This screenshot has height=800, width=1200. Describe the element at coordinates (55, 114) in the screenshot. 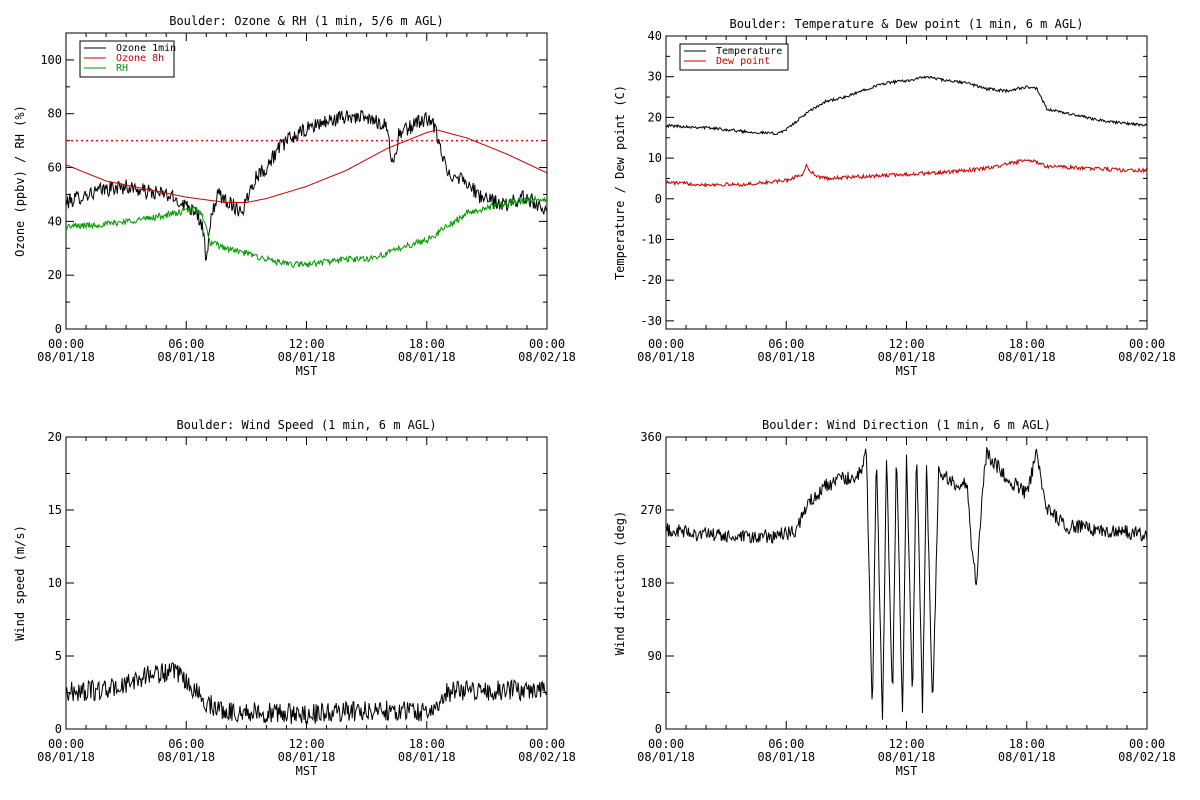

I see `y-tick-label: 80` at that location.